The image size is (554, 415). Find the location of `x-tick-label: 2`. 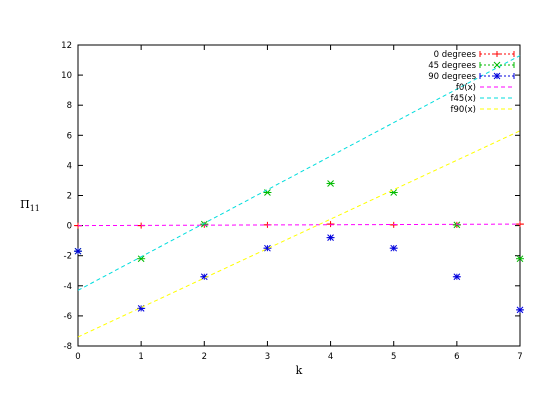

x-tick-label: 2 is located at coordinates (204, 357).